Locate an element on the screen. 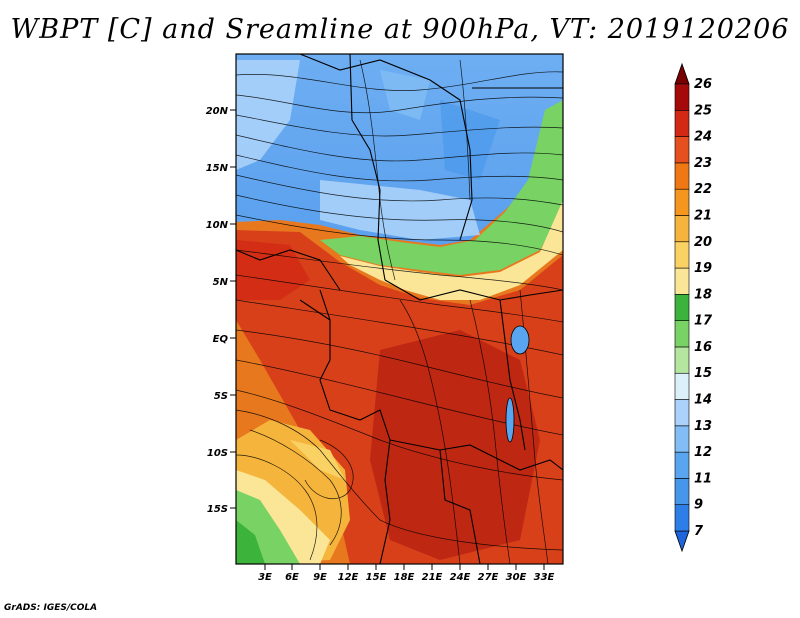 The image size is (800, 618). lat-label-eq: EQ is located at coordinates (221, 339).